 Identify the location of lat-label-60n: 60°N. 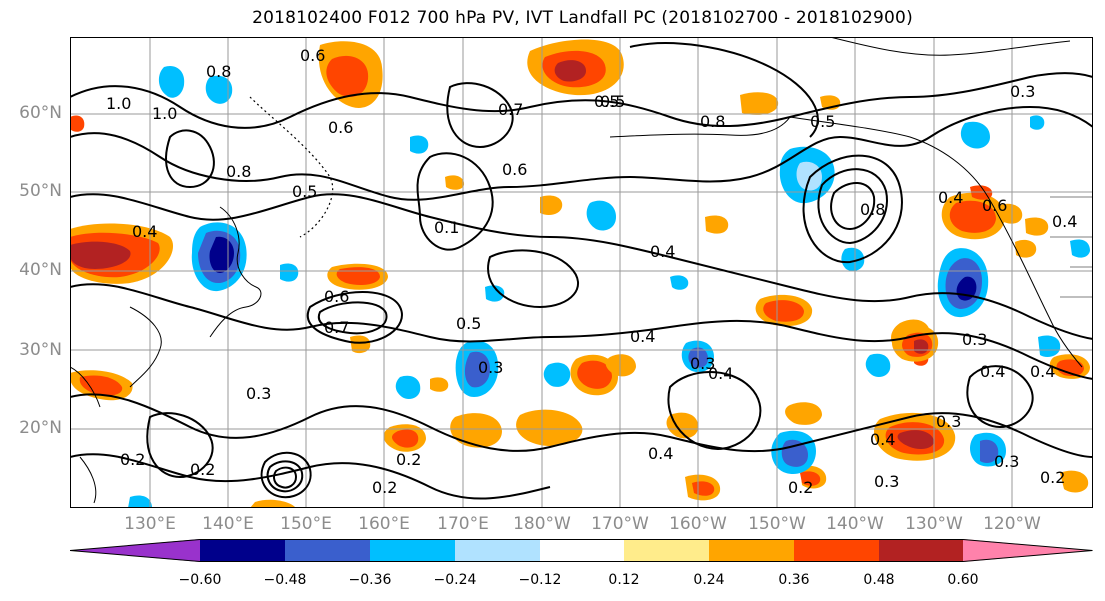
(40, 113).